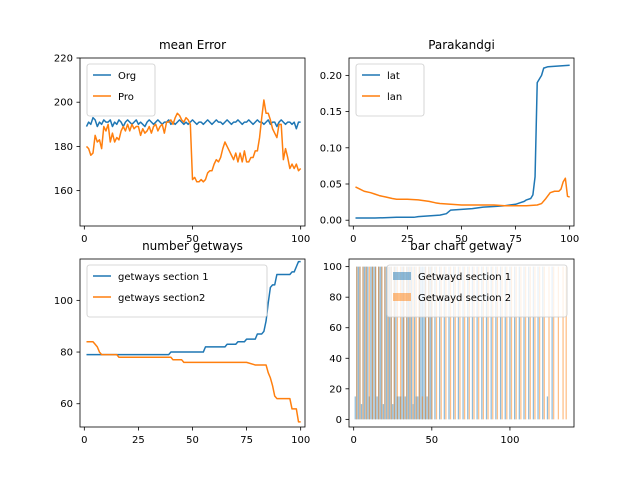  I want to click on legend: Org Pro, so click(121, 90).